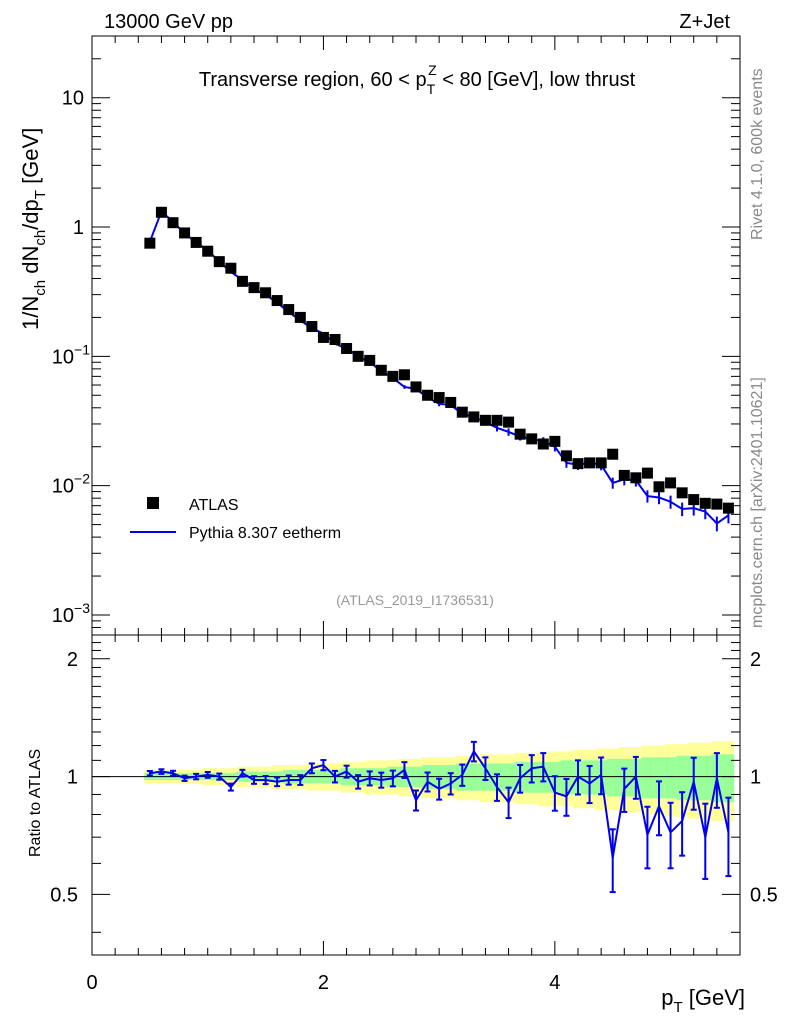 This screenshot has height=1024, width=786. Describe the element at coordinates (704, 22) in the screenshot. I see `header-right: Z+Jet` at that location.